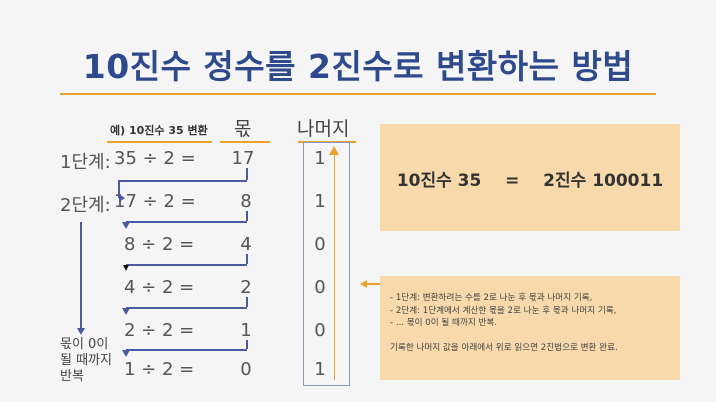 This screenshot has width=716, height=402. What do you see at coordinates (334, 150) in the screenshot?
I see `read-upward-arrow-head-icon` at bounding box center [334, 150].